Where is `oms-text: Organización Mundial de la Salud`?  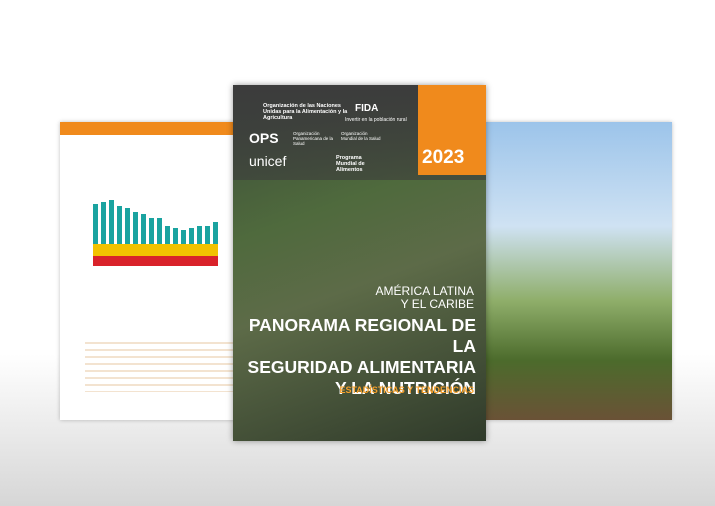
oms-text: Organización Mundial de la Salud is located at coordinates (361, 136).